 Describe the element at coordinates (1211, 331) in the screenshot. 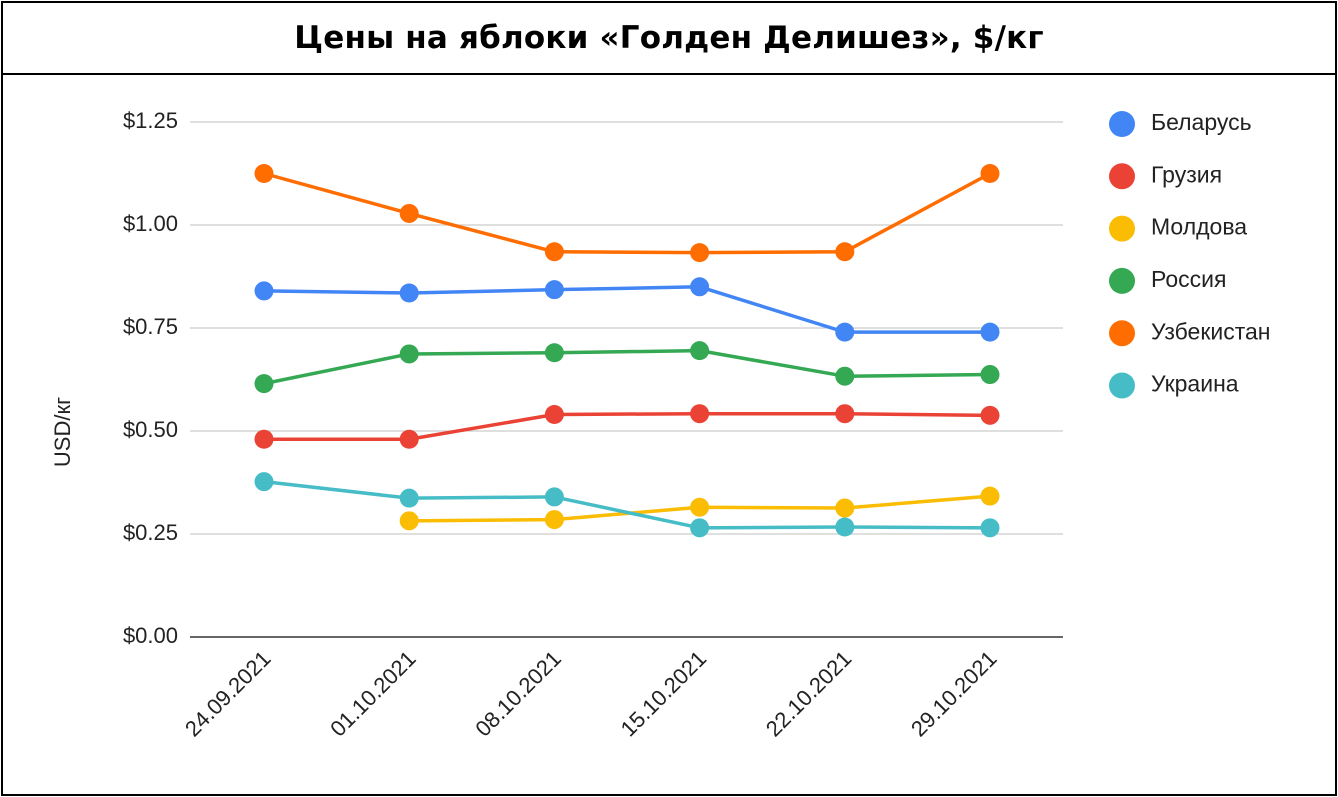

I see `legend-label: Узбекистан` at that location.